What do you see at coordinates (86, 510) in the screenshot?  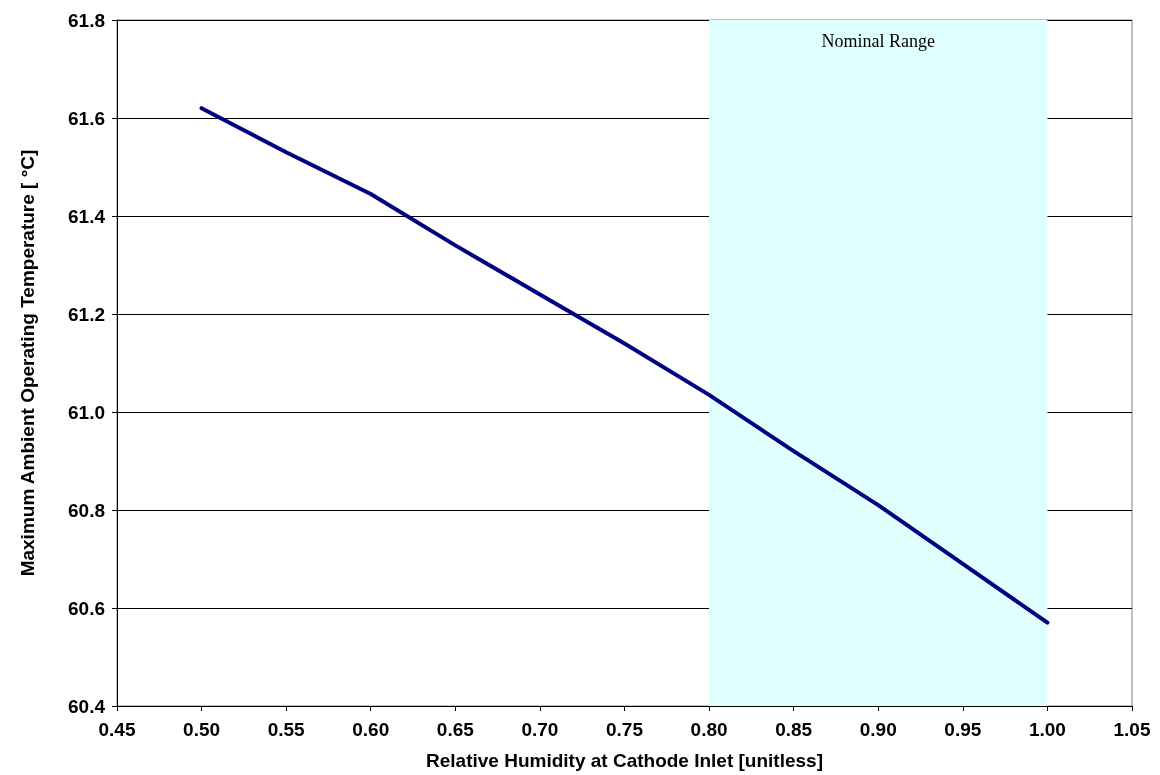 I see `y-tick-label: 60.8` at bounding box center [86, 510].